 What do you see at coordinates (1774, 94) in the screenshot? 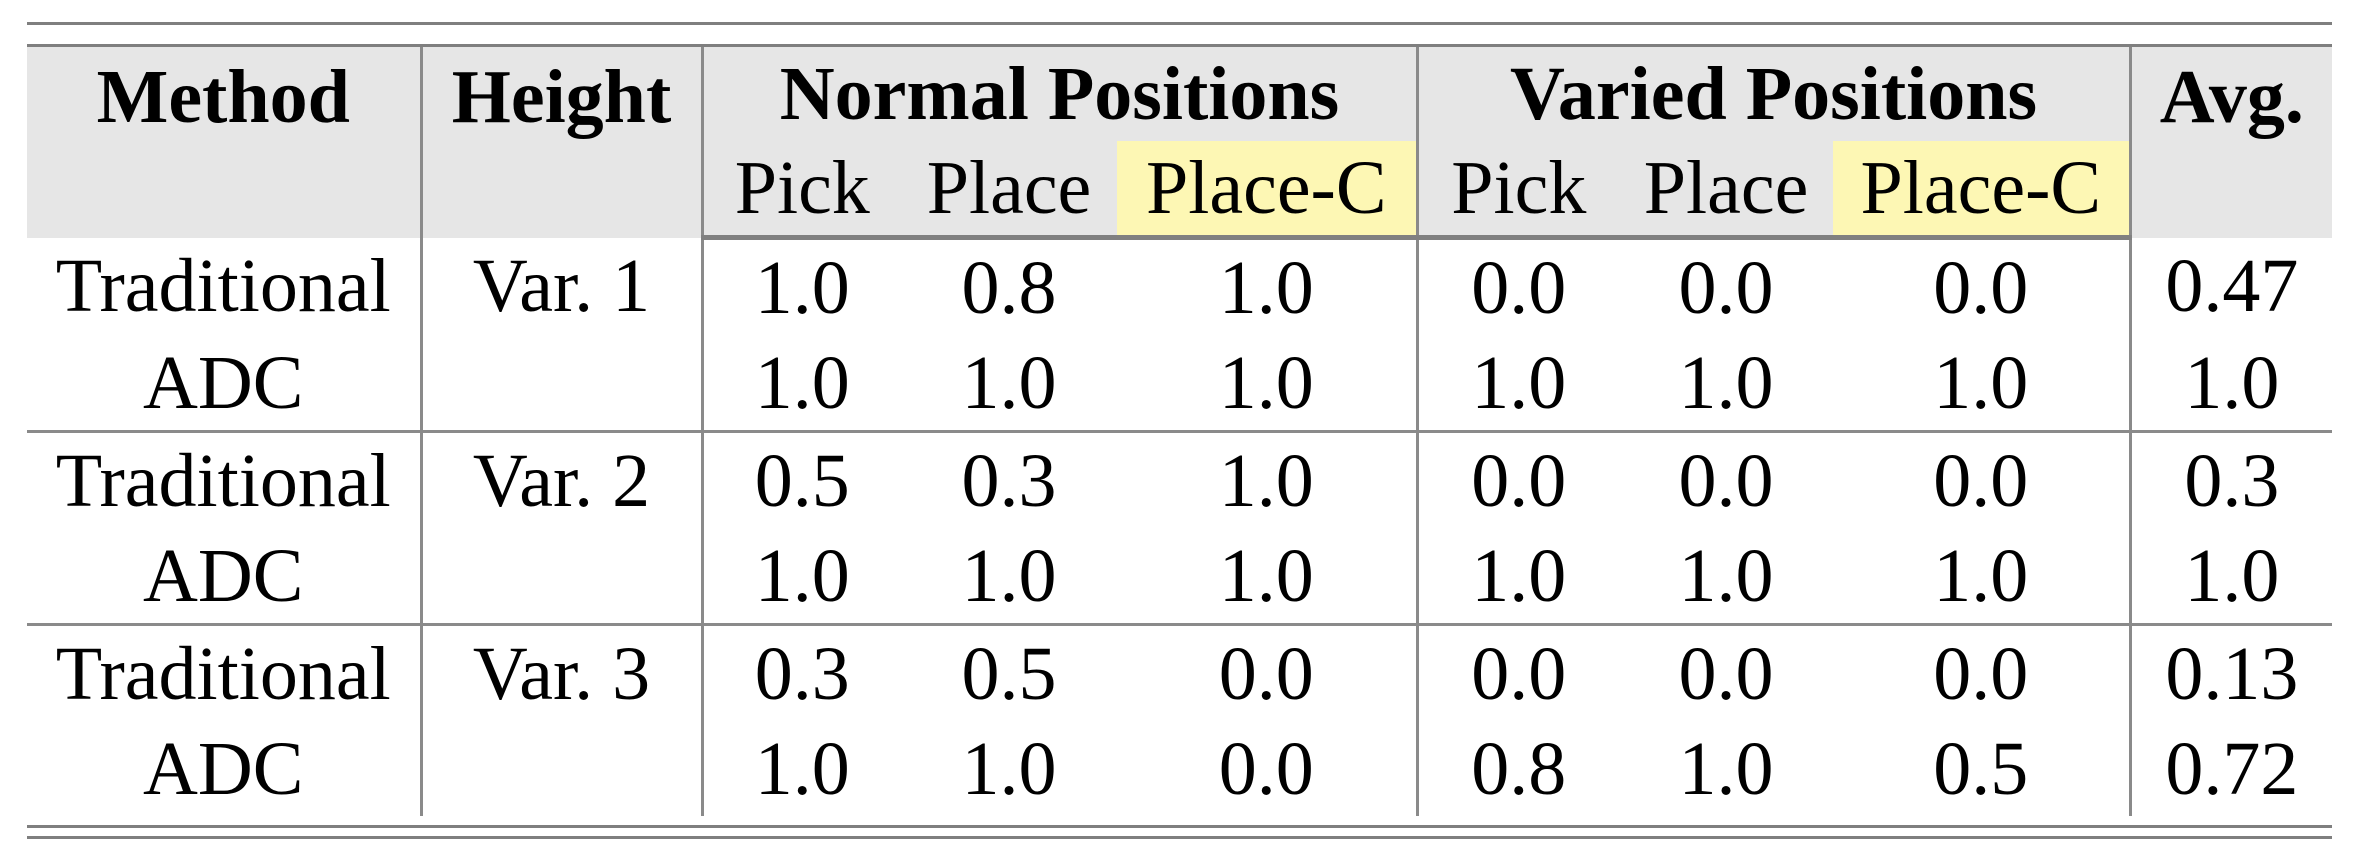
I see `header-varied-positions: Varied Positions` at bounding box center [1774, 94].